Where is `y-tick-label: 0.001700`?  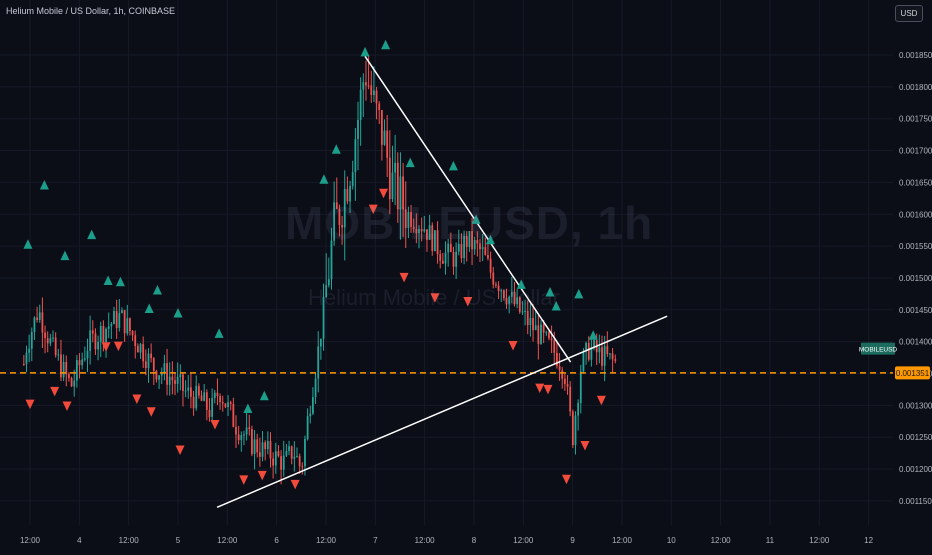 y-tick-label: 0.001700 is located at coordinates (915, 151).